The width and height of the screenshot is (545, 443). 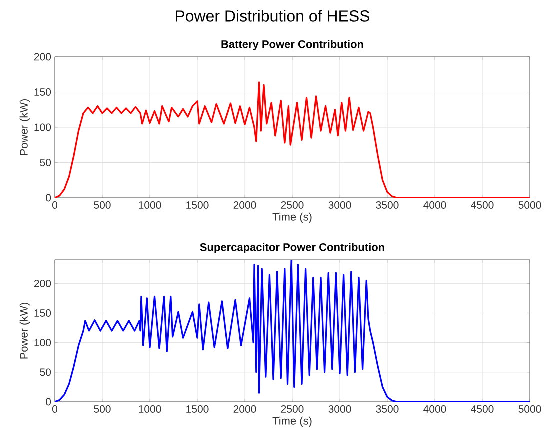 What do you see at coordinates (292, 248) in the screenshot?
I see `chart-title: Supercapacitor Power Contribution` at bounding box center [292, 248].